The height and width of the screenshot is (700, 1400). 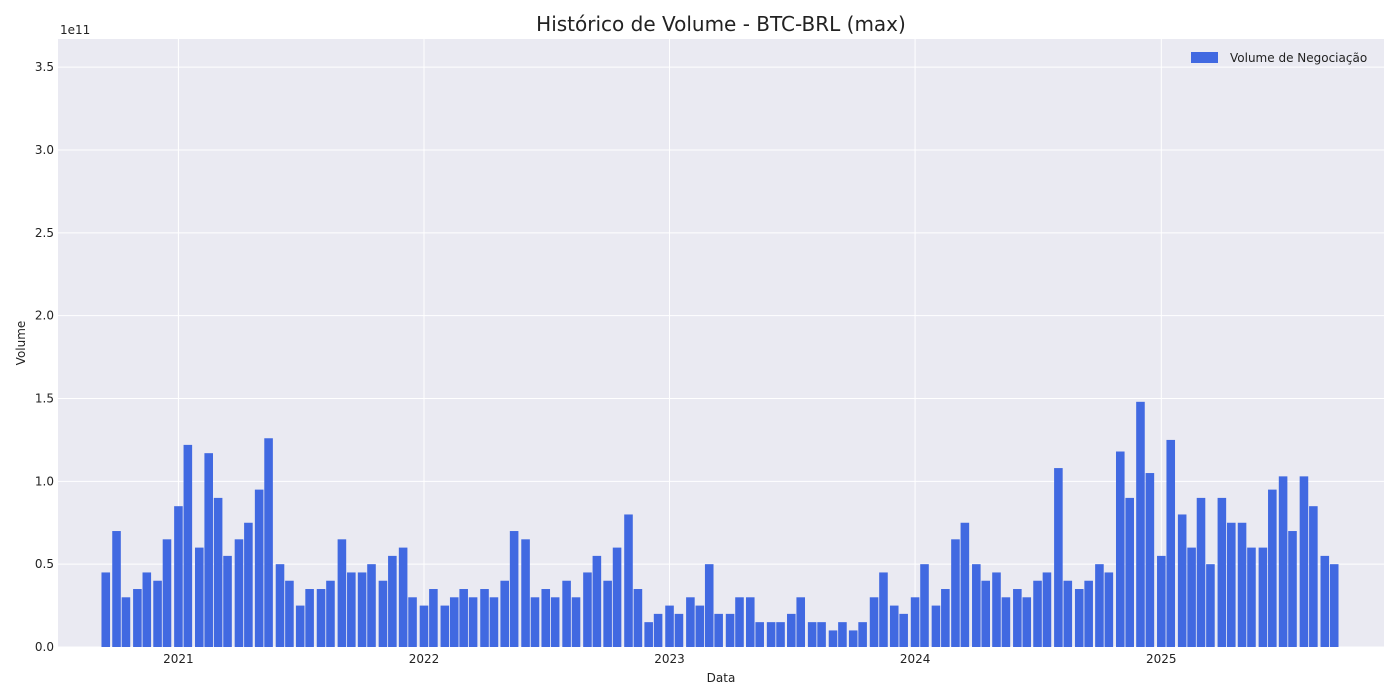 I want to click on y-tick-label: 2.0, so click(x=44, y=316).